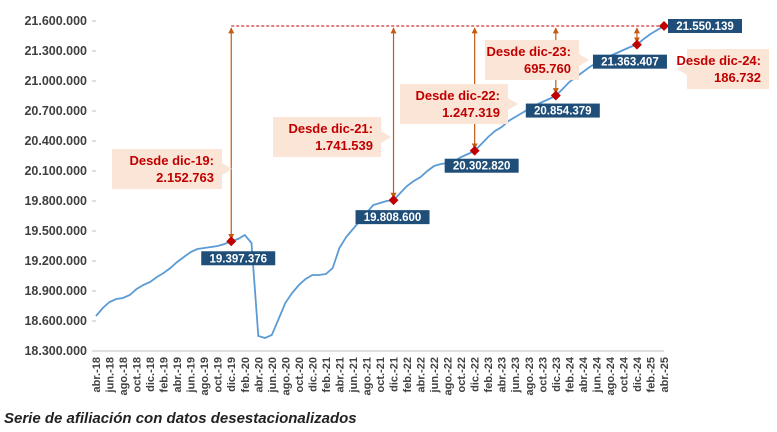 The height and width of the screenshot is (432, 777). Describe the element at coordinates (313, 374) in the screenshot. I see `x-tick-label: dic.-20` at that location.